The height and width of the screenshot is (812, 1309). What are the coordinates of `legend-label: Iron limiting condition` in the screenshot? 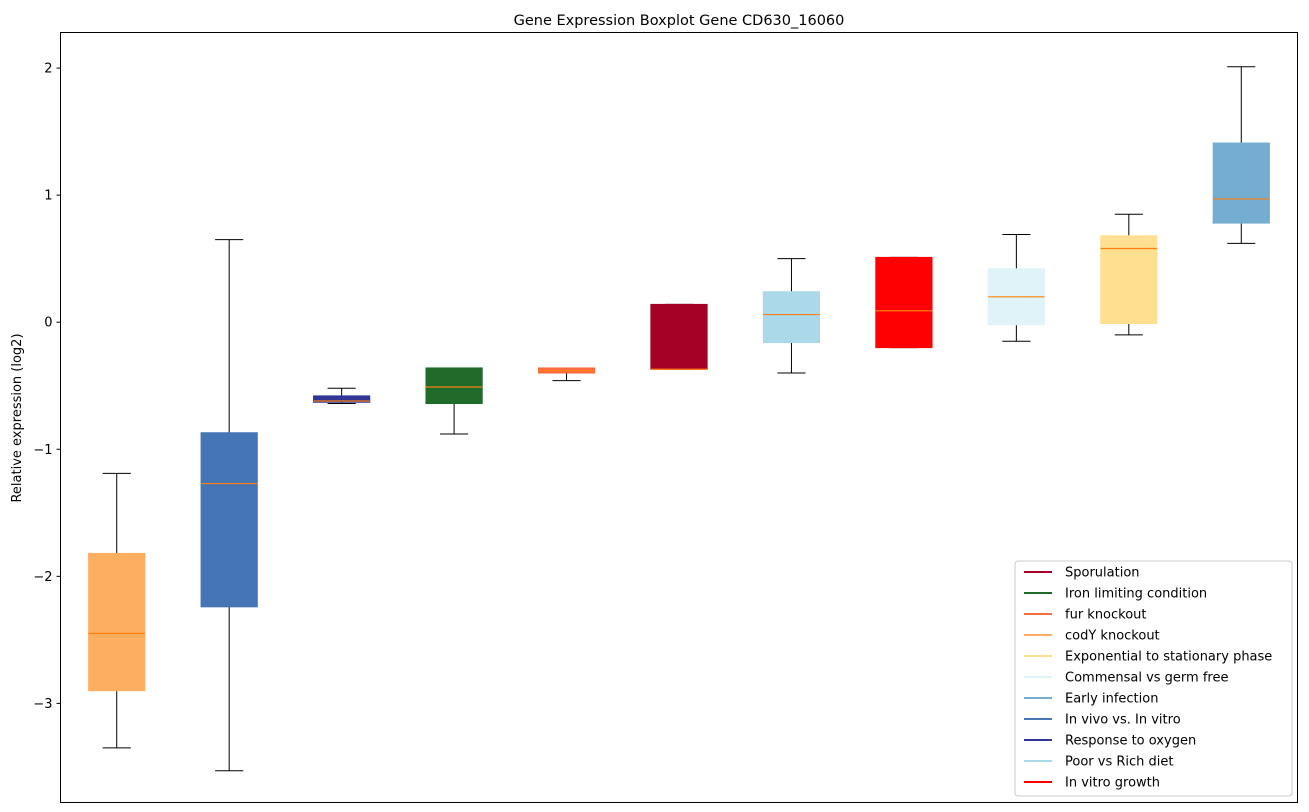 It's located at (1136, 594).